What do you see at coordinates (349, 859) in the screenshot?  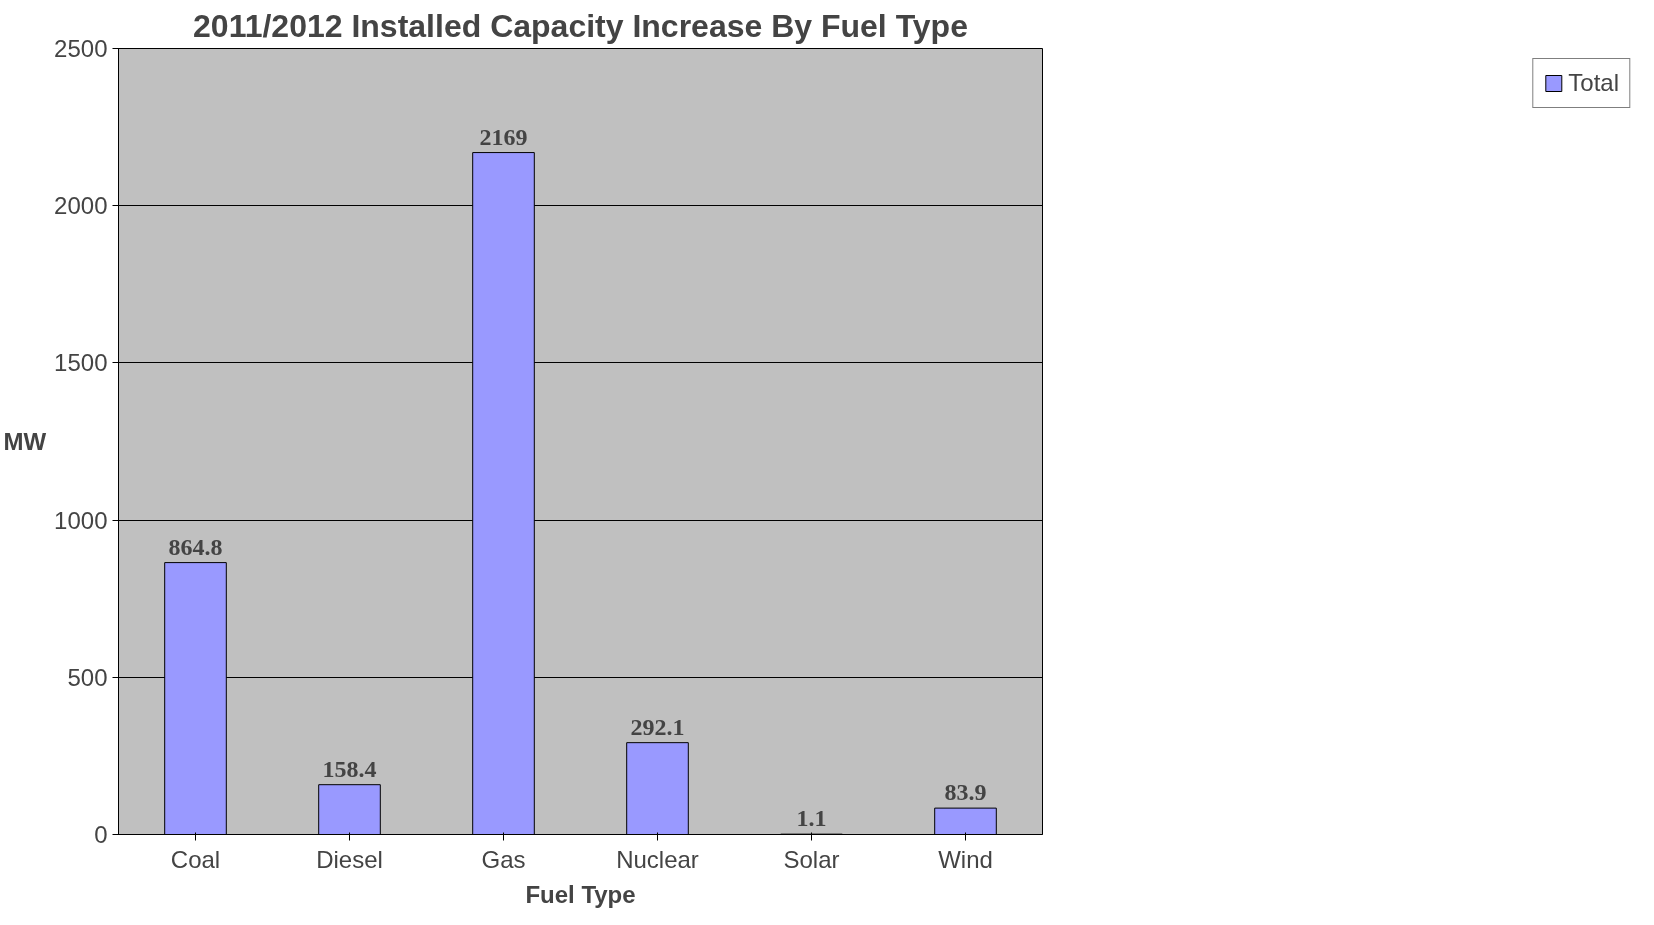 I see `x-tick-label: Diesel` at bounding box center [349, 859].